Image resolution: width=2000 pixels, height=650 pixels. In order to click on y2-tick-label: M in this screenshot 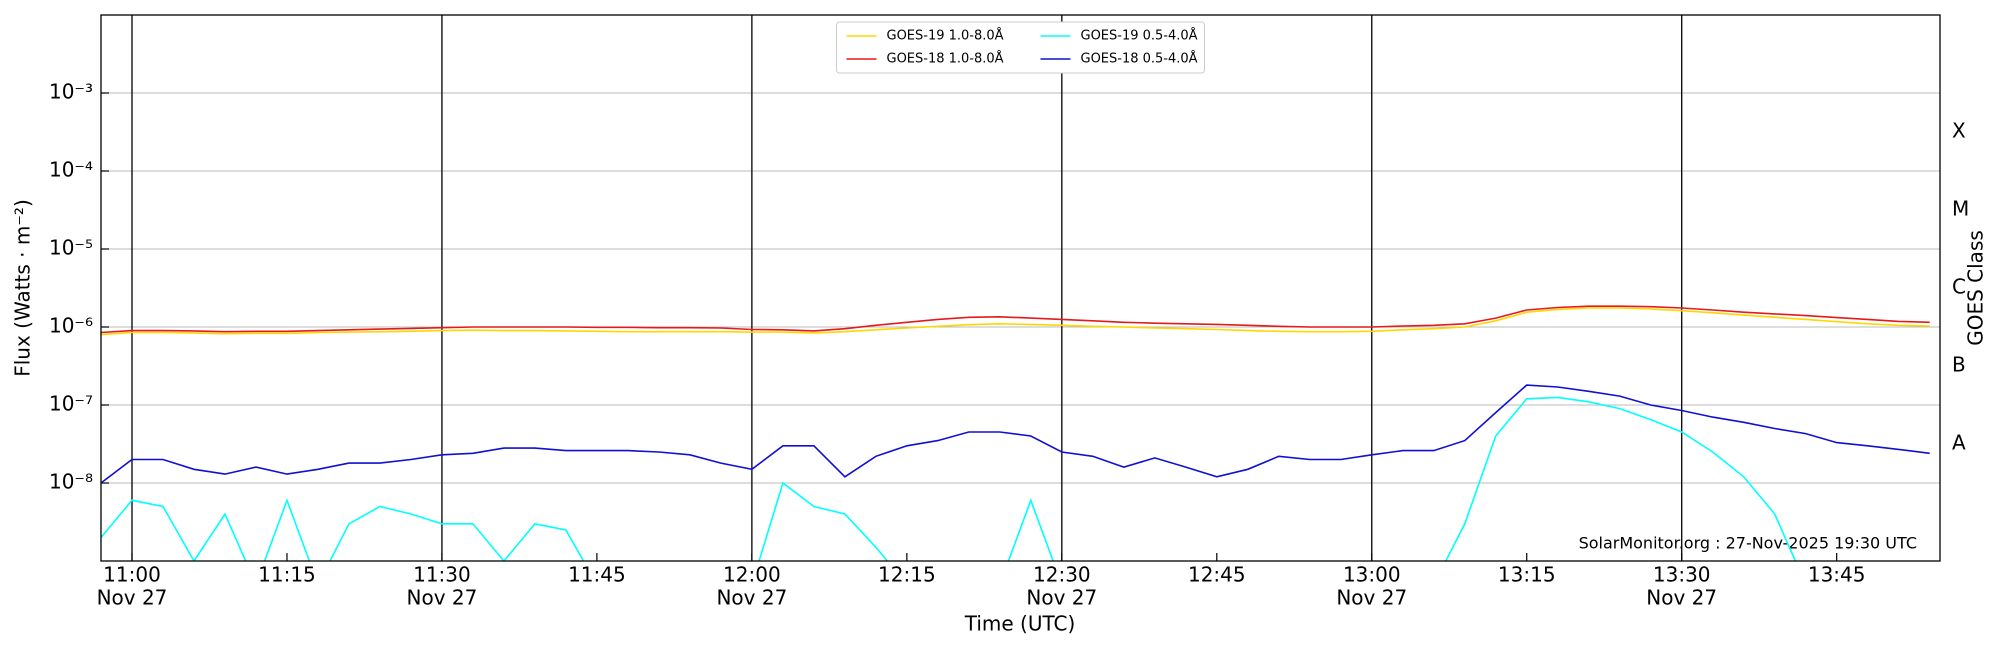, I will do `click(1960, 209)`.